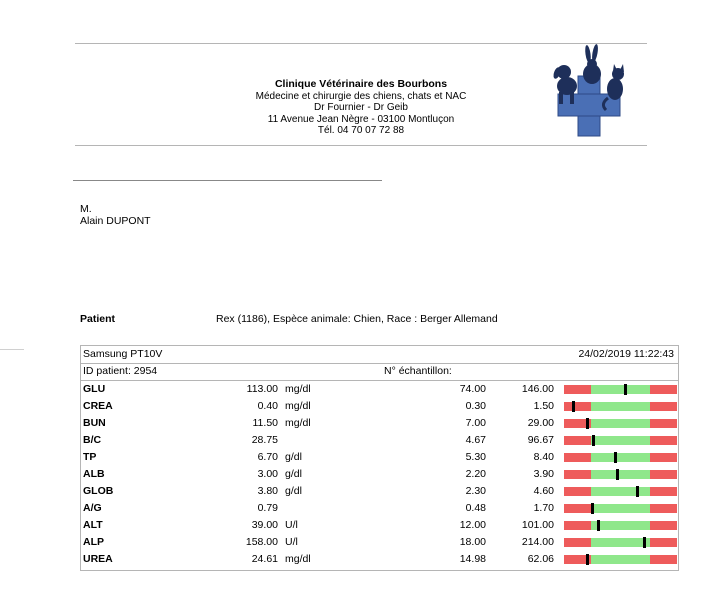  What do you see at coordinates (267, 457) in the screenshot?
I see `test-value: 6.70` at bounding box center [267, 457].